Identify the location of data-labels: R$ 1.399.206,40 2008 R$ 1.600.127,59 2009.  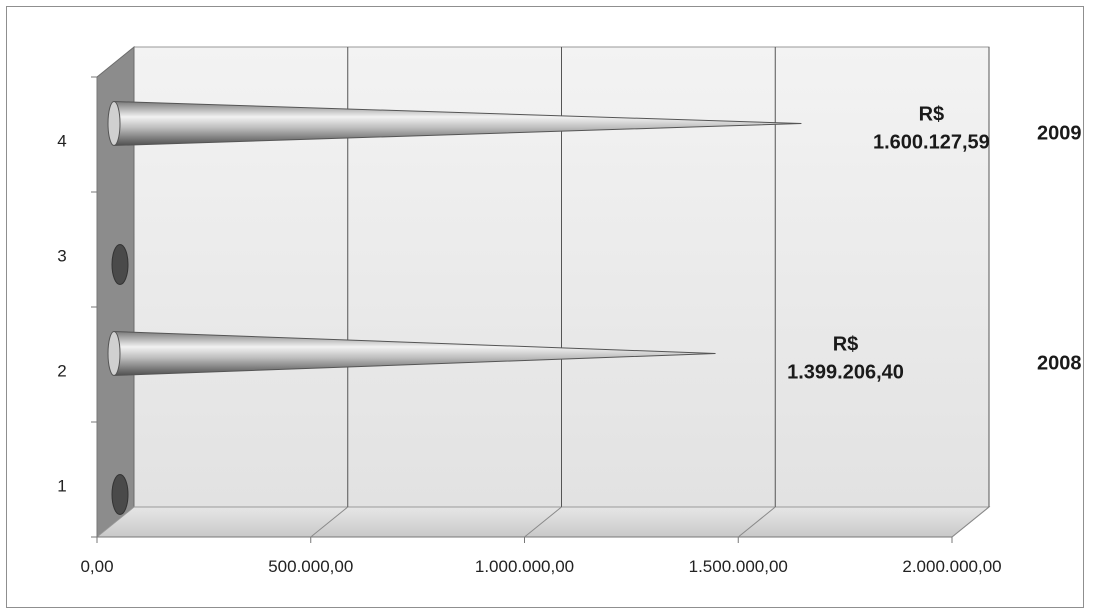
(934, 244).